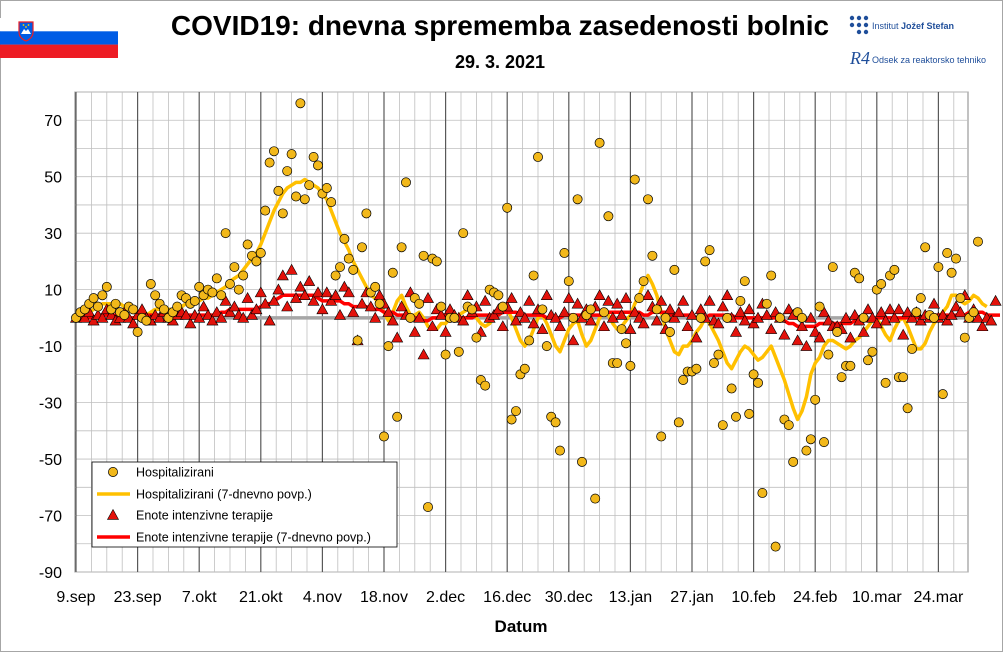 This screenshot has height=652, width=1003. I want to click on r4-mark: R4, so click(860, 58).